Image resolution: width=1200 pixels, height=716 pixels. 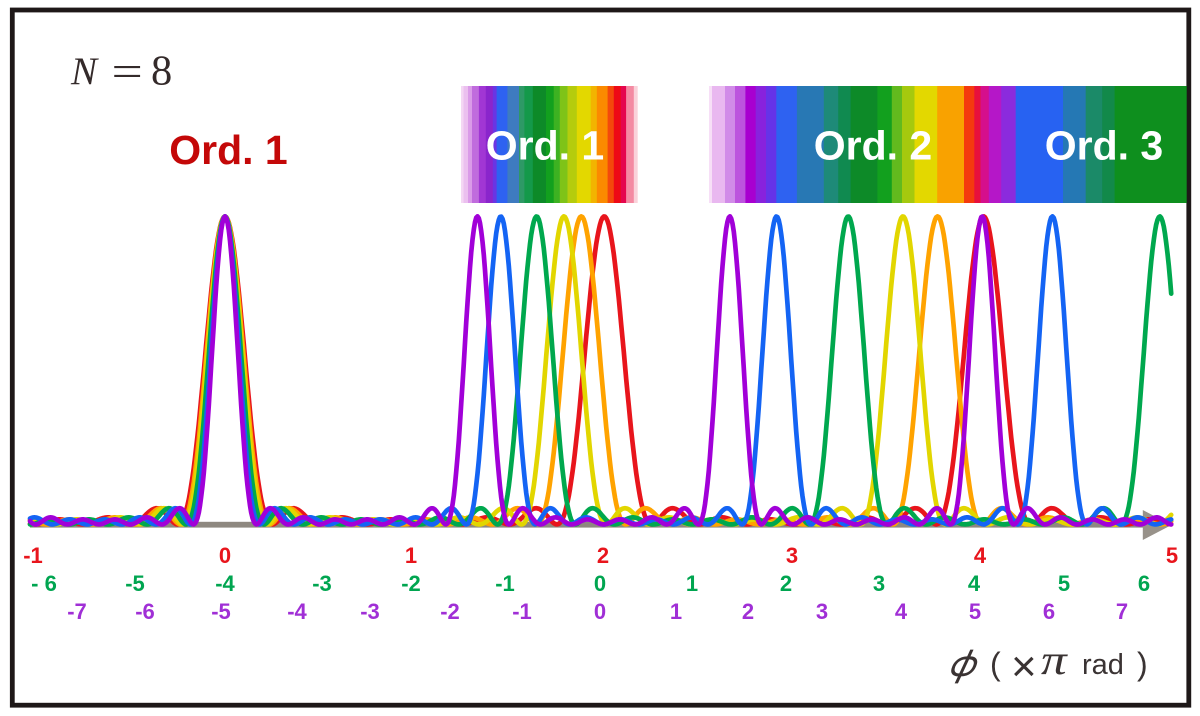 I want to click on svg-text: Ord. 2, so click(x=873, y=146).